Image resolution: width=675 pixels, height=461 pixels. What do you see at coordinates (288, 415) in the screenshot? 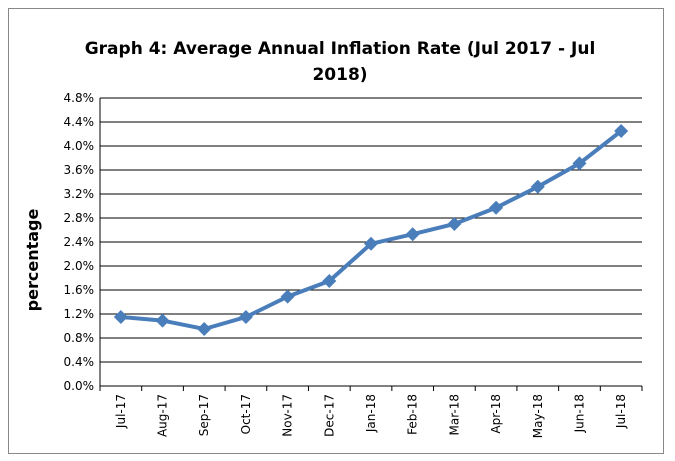
I see `x-tick-label: Nov-17` at bounding box center [288, 415].